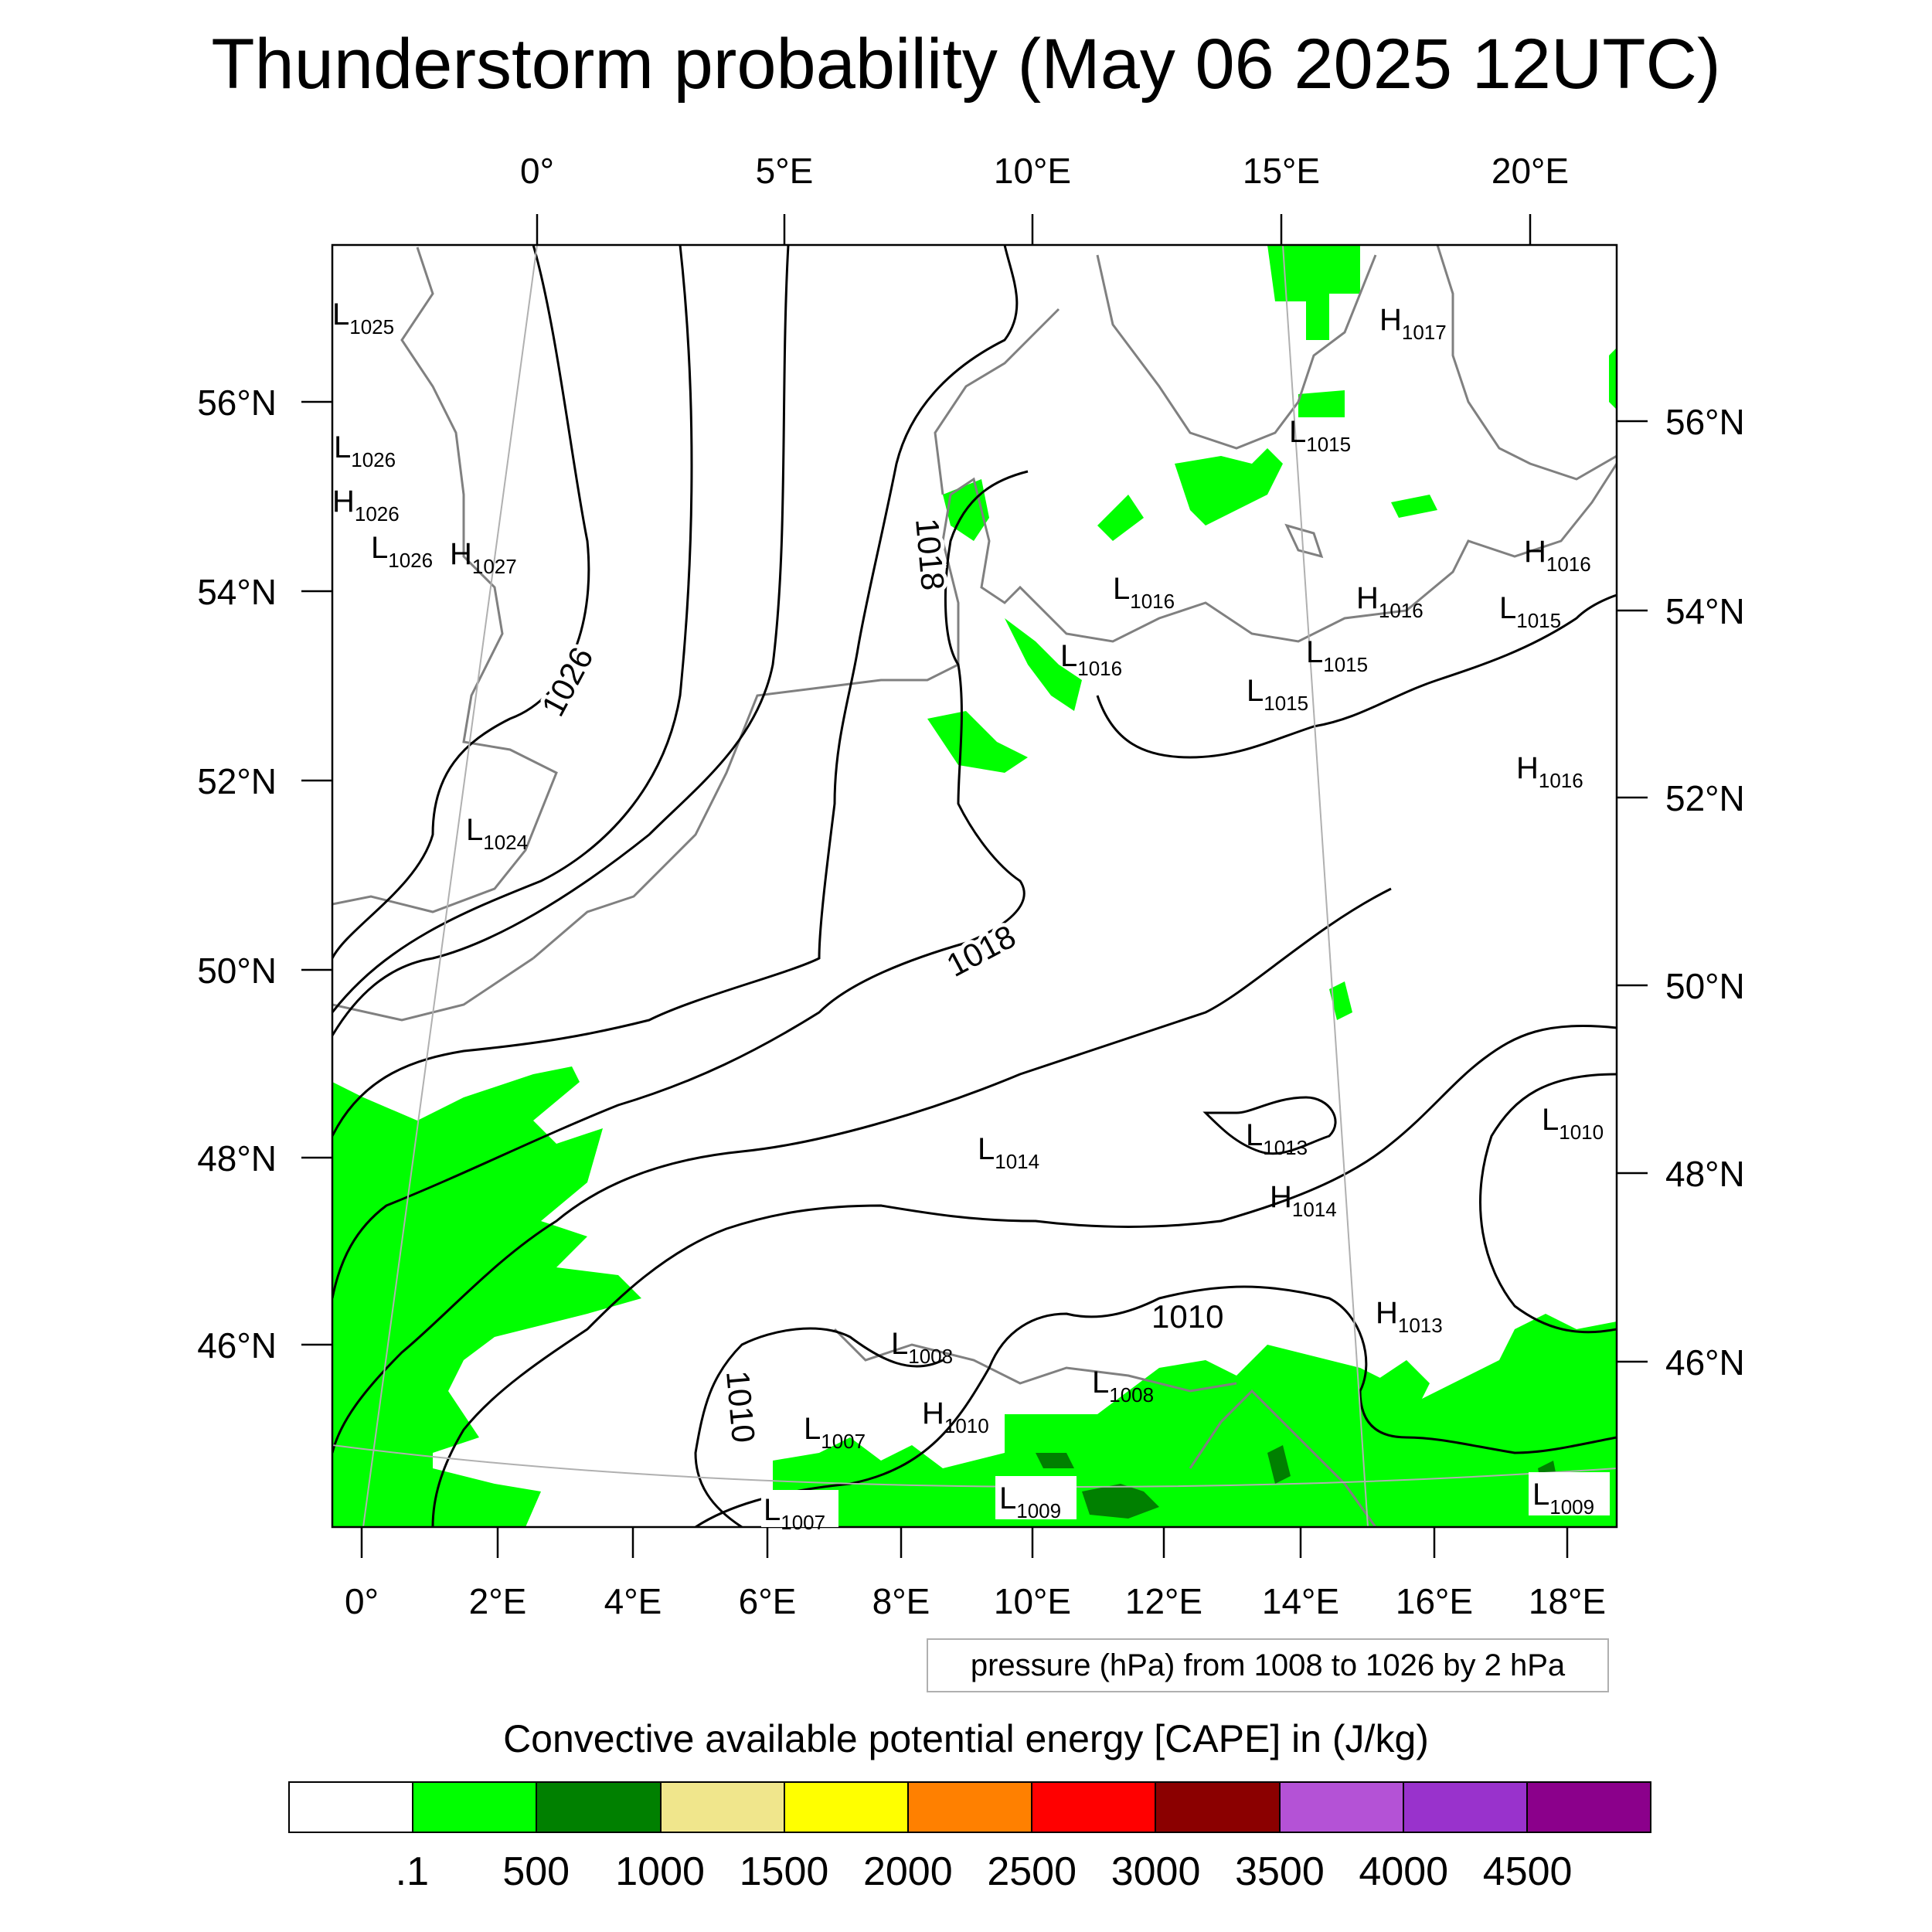 The height and width of the screenshot is (1932, 1932). I want to click on cape-area-scania, so click(1229, 487).